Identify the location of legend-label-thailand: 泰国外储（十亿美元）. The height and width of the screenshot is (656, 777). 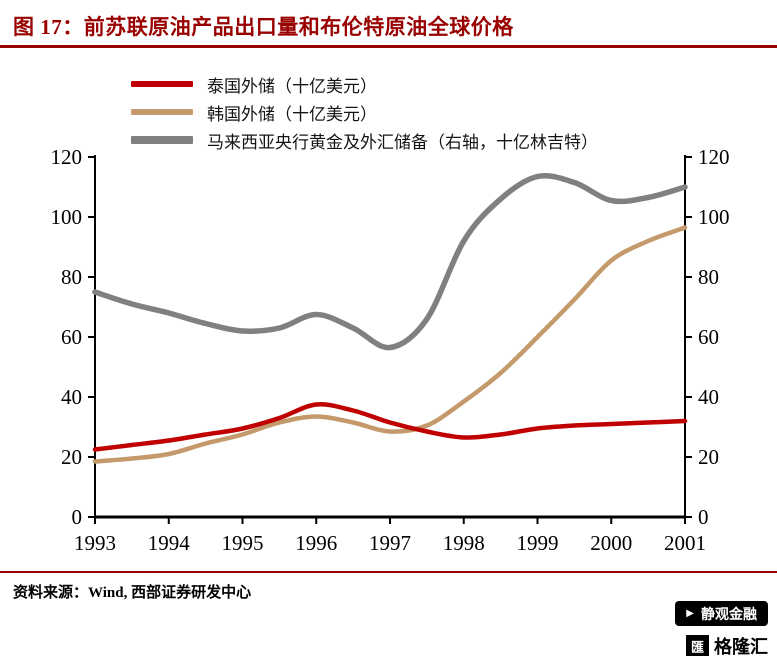
(292, 86).